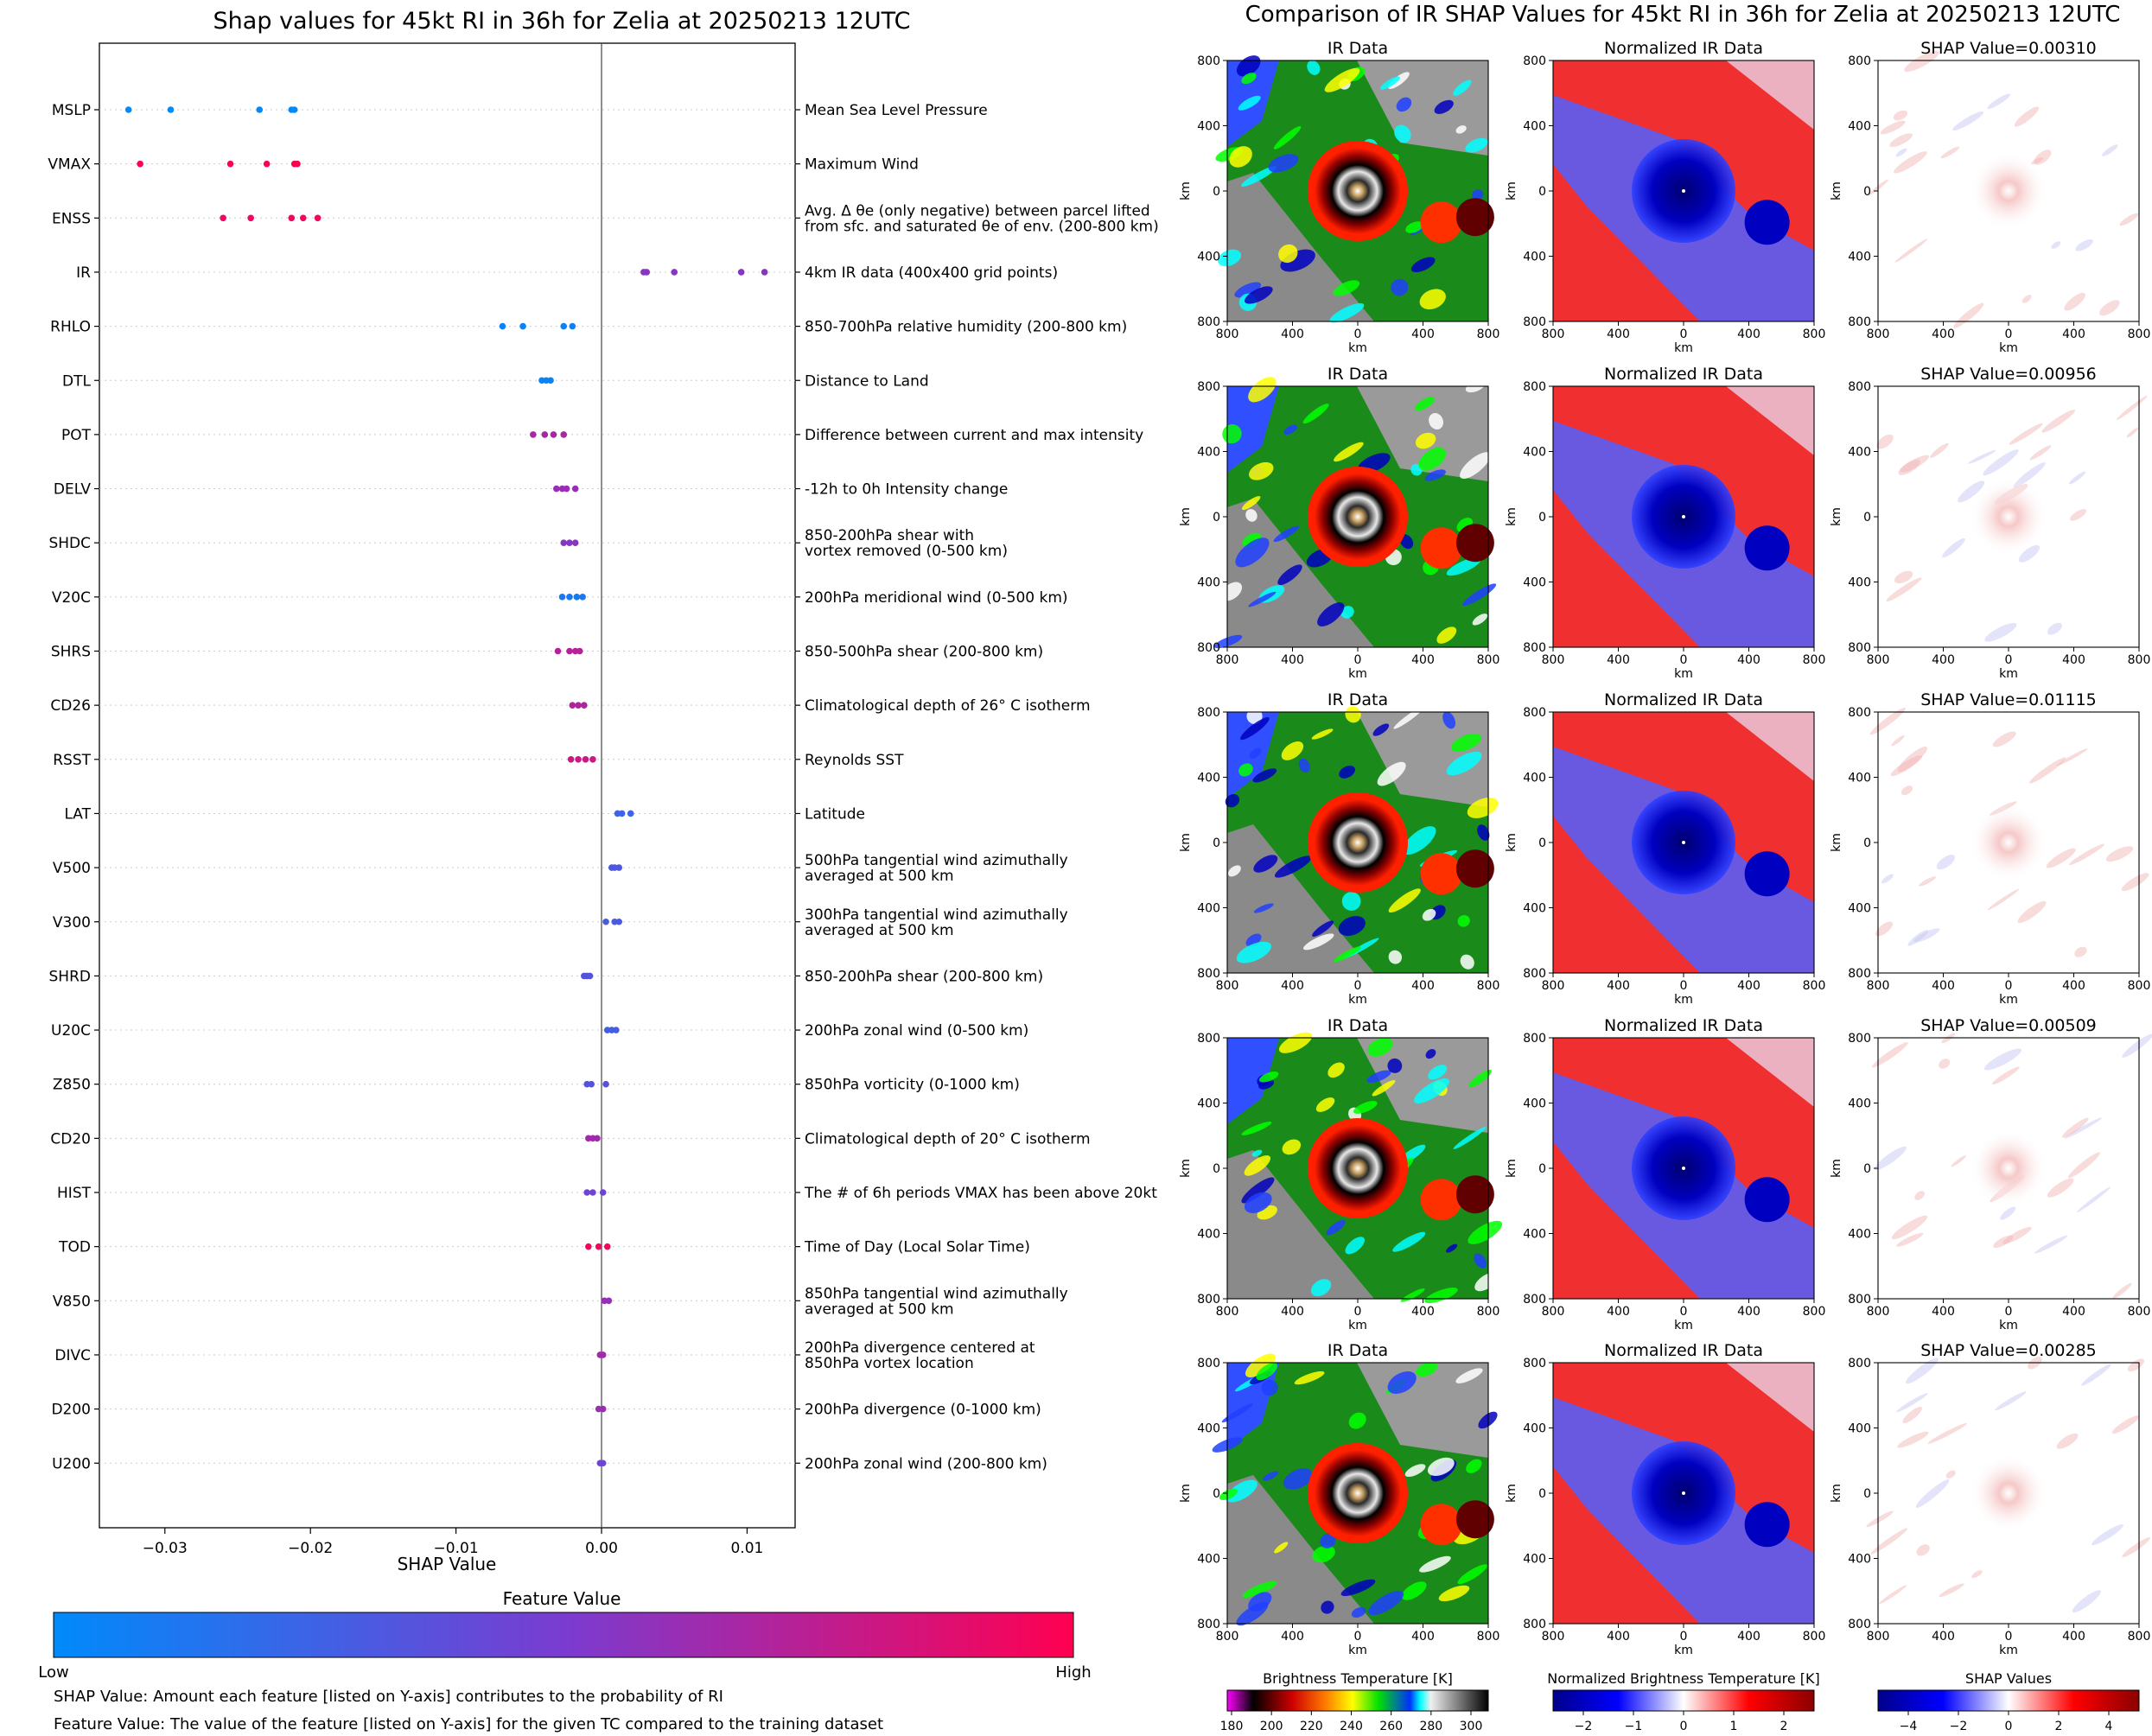 Image resolution: width=2152 pixels, height=1736 pixels. I want to click on feature-desc-ir: 4km IR data (400x400 grid points), so click(931, 273).